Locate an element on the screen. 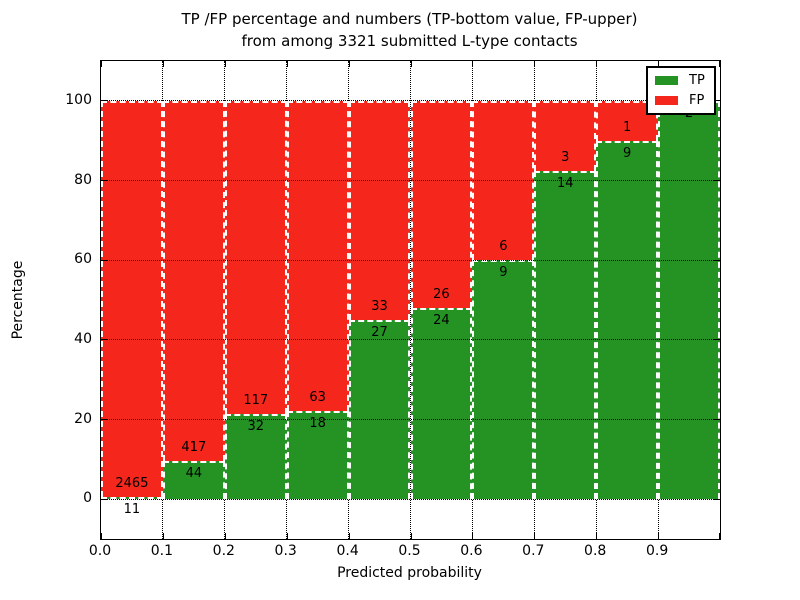  tp-count-label: 32 is located at coordinates (256, 426).